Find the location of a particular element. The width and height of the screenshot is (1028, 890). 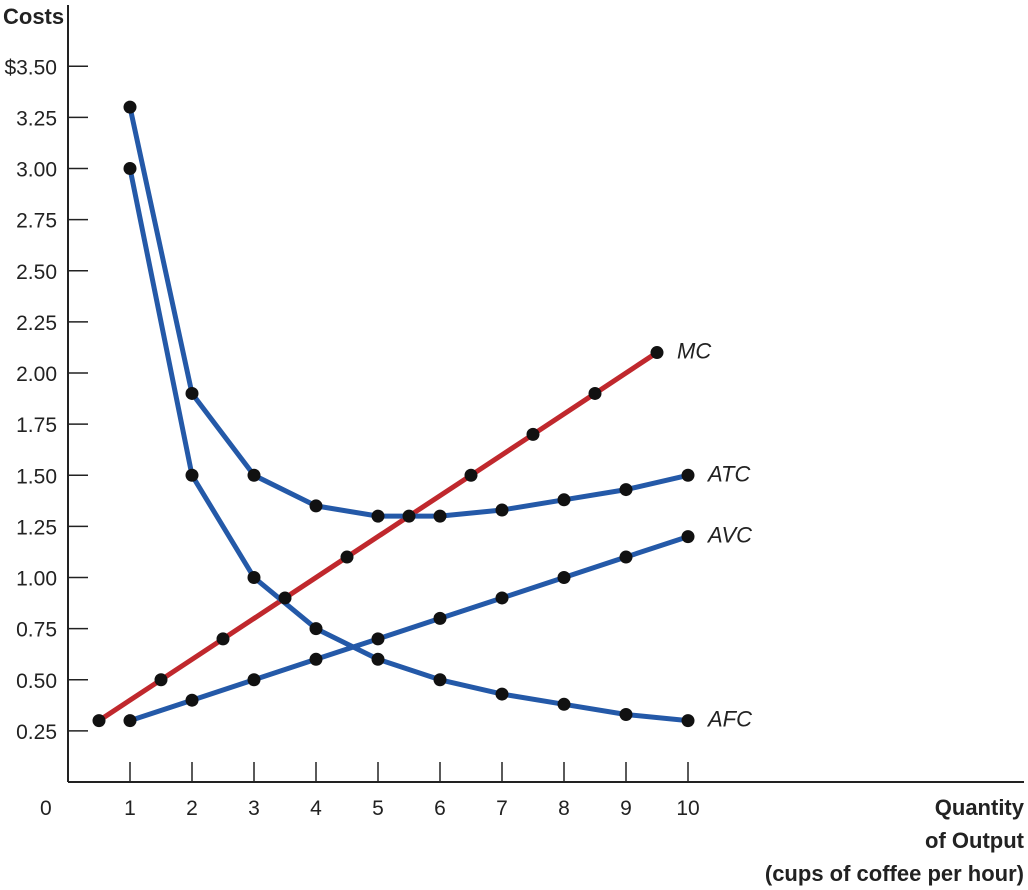

x-tick-label-8: 8 is located at coordinates (564, 808).